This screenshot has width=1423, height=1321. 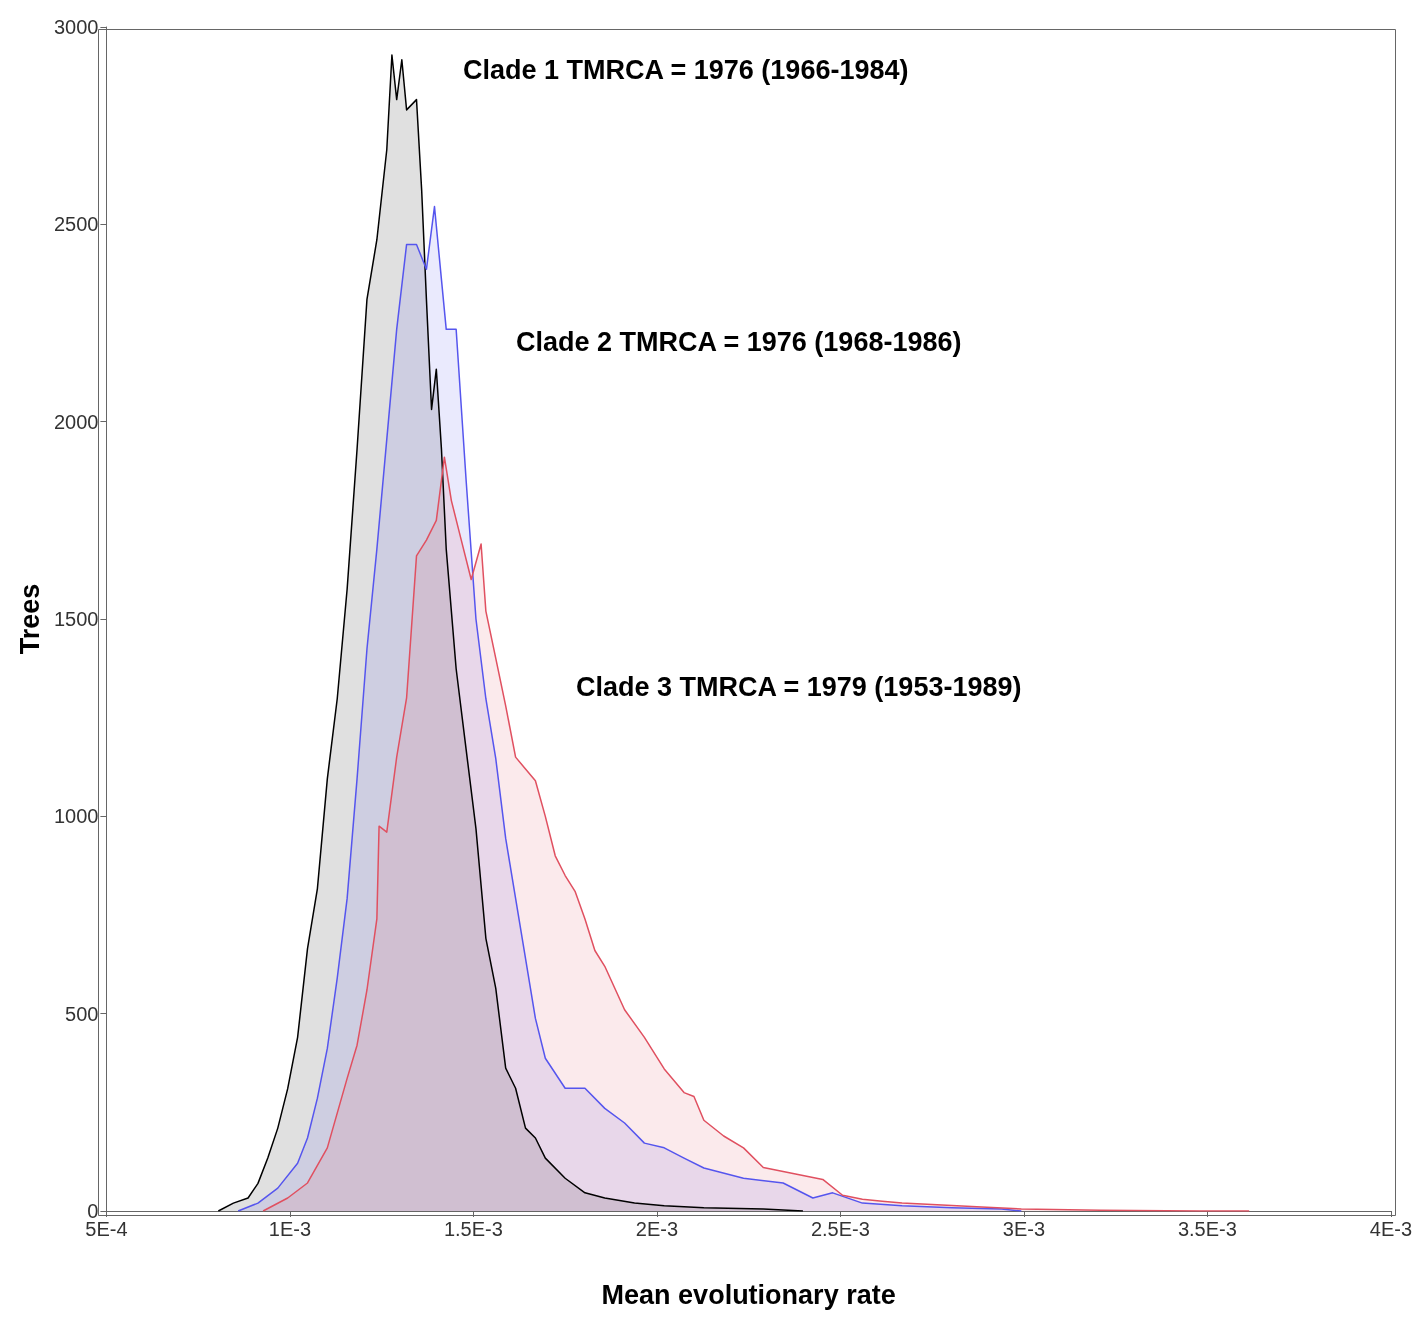 What do you see at coordinates (82, 1013) in the screenshot?
I see `y-tick-label: 500` at bounding box center [82, 1013].